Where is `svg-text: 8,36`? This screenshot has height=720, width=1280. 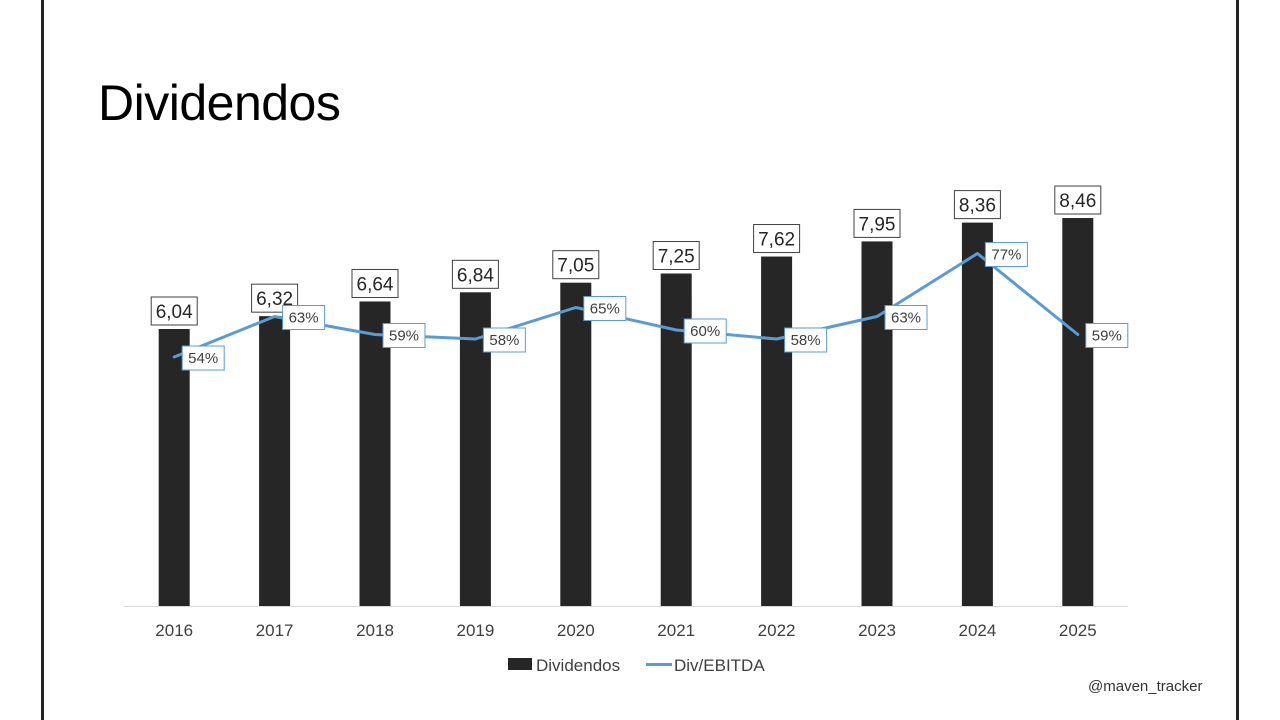 svg-text: 8,36 is located at coordinates (977, 206).